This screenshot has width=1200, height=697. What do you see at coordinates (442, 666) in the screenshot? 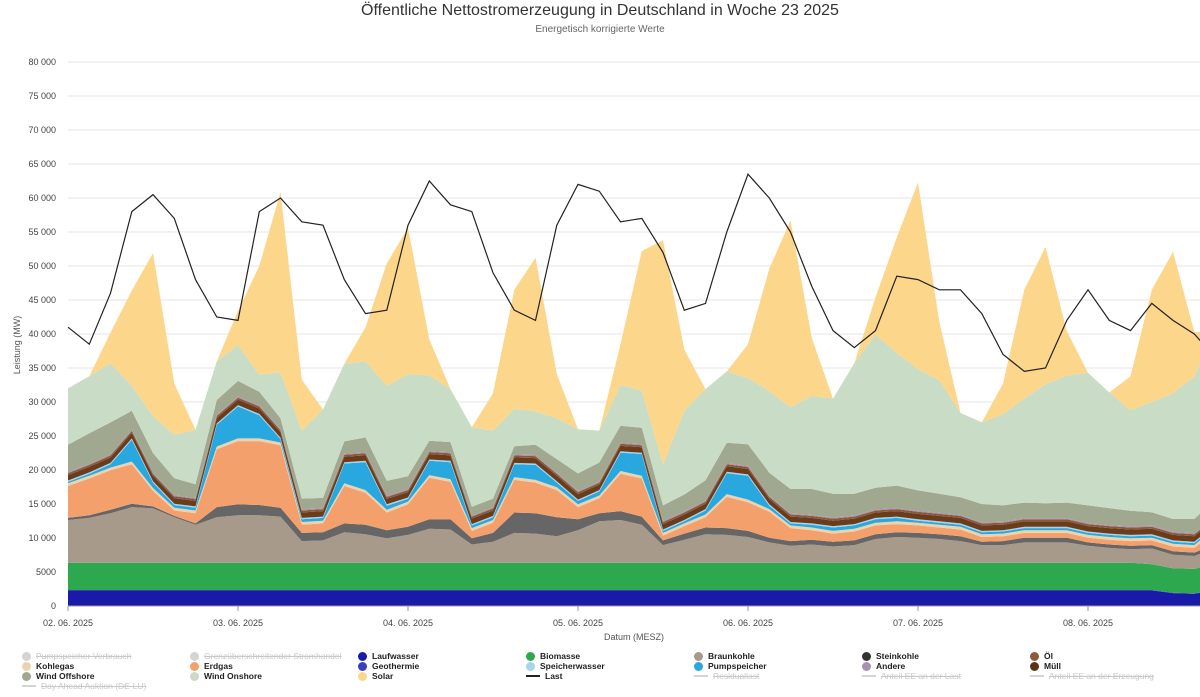
I see `legend-item: Geothermie` at bounding box center [442, 666].